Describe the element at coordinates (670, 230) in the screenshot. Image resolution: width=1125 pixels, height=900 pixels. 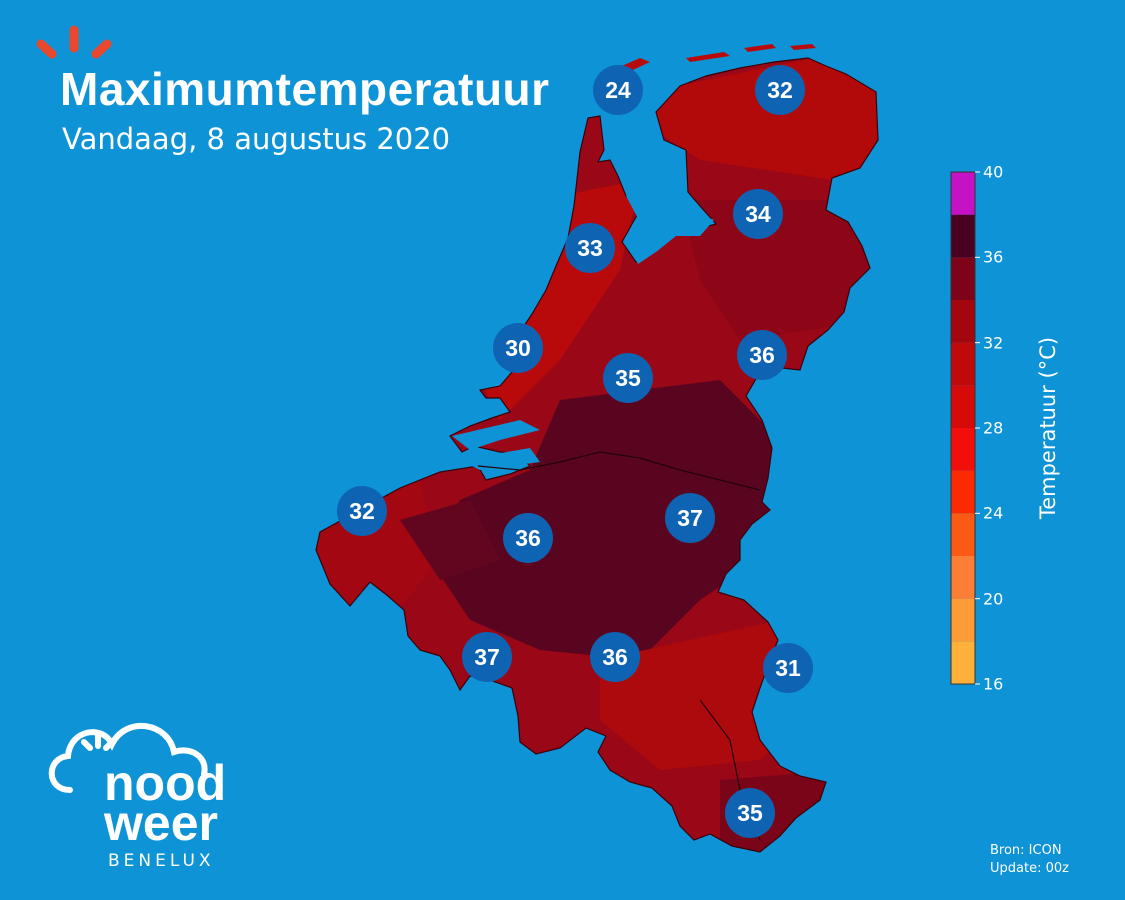
I see `ijsselmeer-water` at that location.